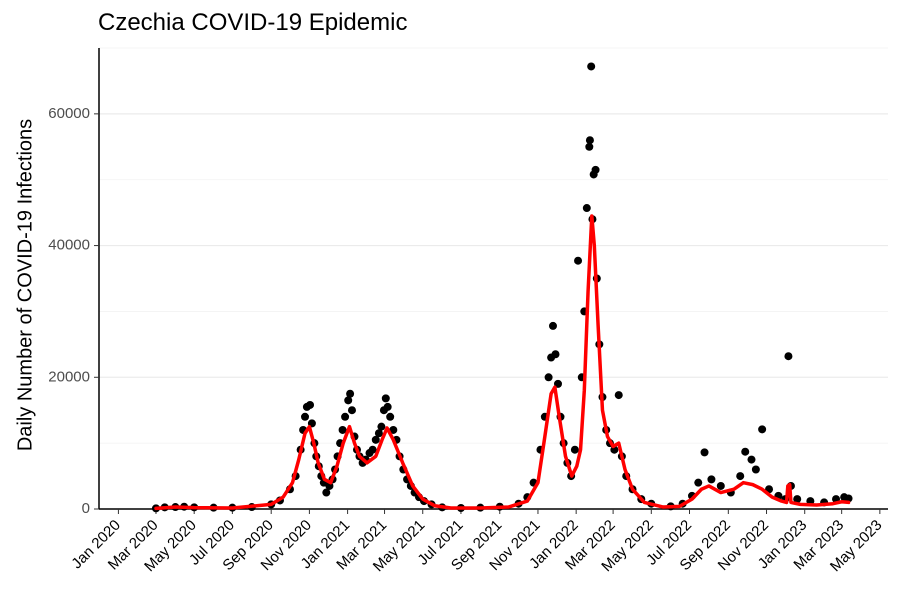  What do you see at coordinates (69, 376) in the screenshot?
I see `y-tick-label: 20000` at bounding box center [69, 376].